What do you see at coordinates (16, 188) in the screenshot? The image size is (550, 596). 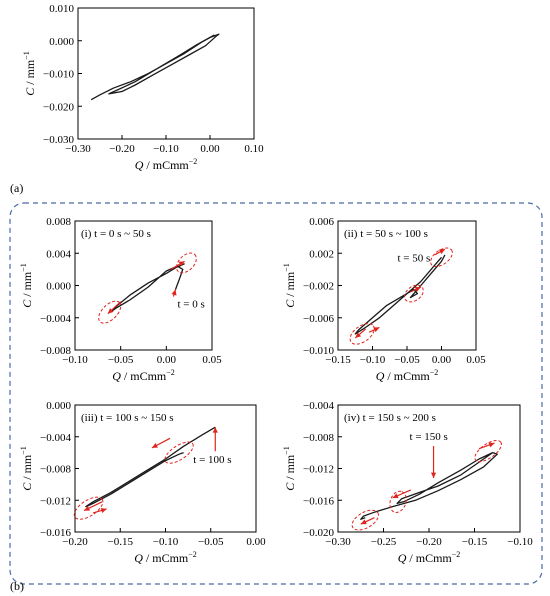 I see `panel-label-a: (a)` at bounding box center [16, 188].